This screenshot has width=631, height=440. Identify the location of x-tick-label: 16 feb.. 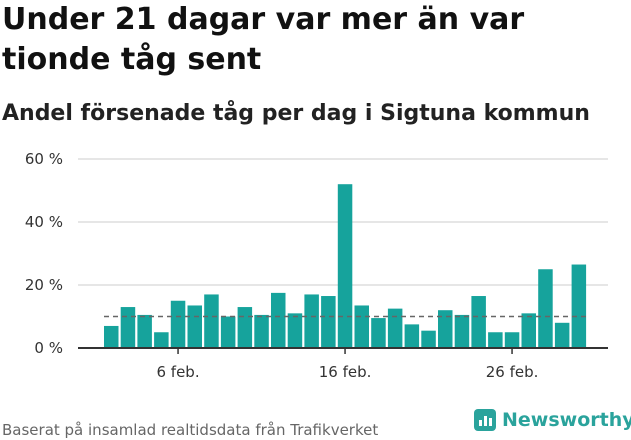
(345, 372).